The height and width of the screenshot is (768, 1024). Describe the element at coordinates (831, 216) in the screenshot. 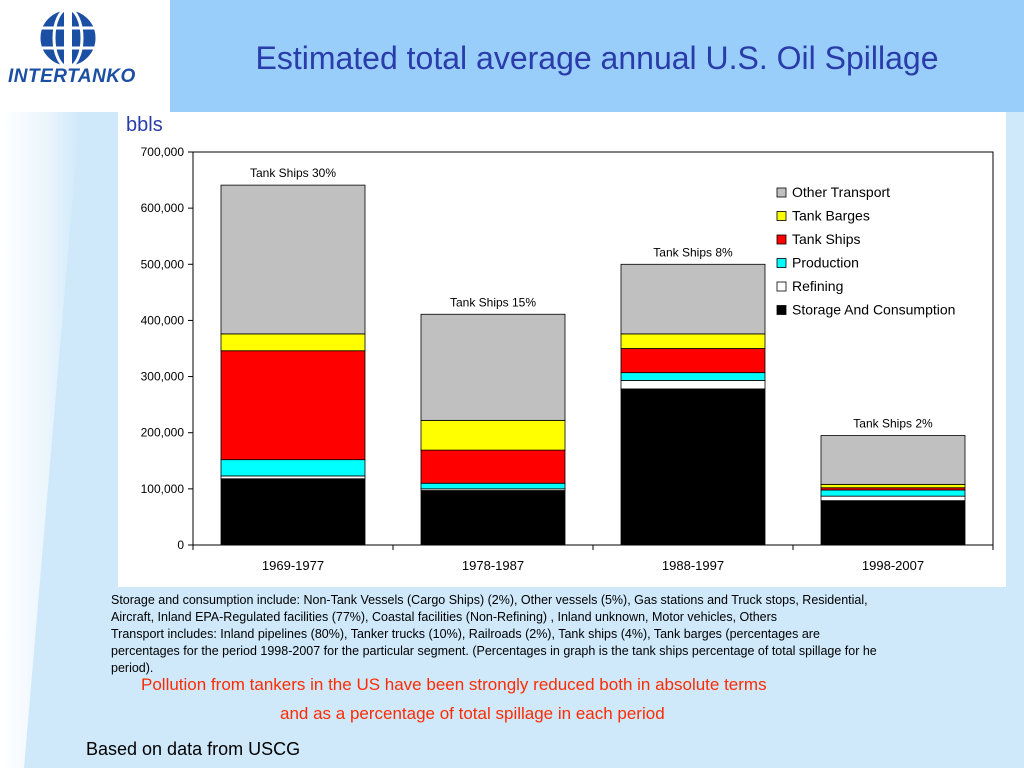

I see `legend-label: Tank Barges` at that location.